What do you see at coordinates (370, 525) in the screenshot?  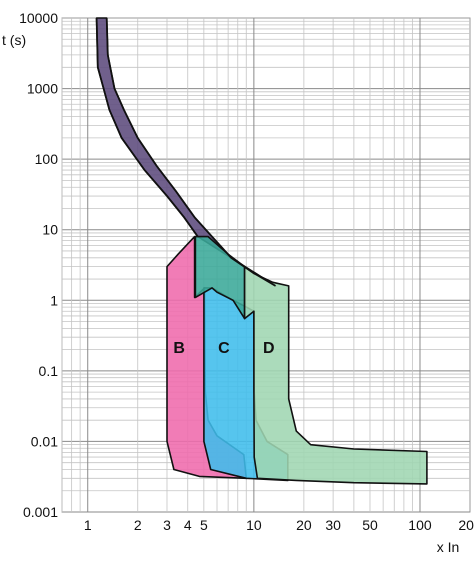 I see `x-tick-label: 50` at bounding box center [370, 525].